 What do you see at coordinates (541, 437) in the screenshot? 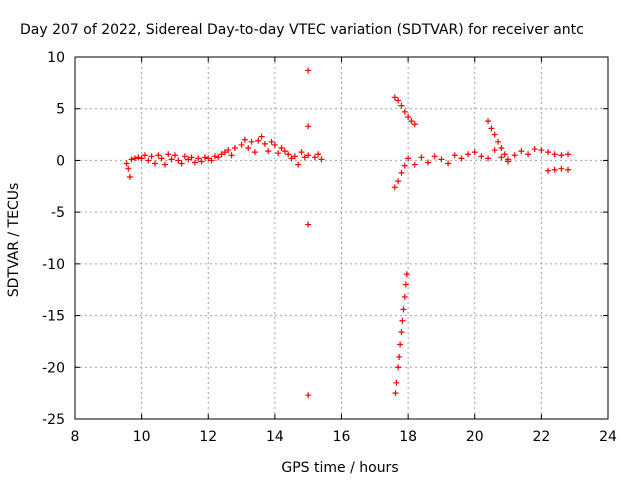
I see `x-tick-label: 22` at bounding box center [541, 437].